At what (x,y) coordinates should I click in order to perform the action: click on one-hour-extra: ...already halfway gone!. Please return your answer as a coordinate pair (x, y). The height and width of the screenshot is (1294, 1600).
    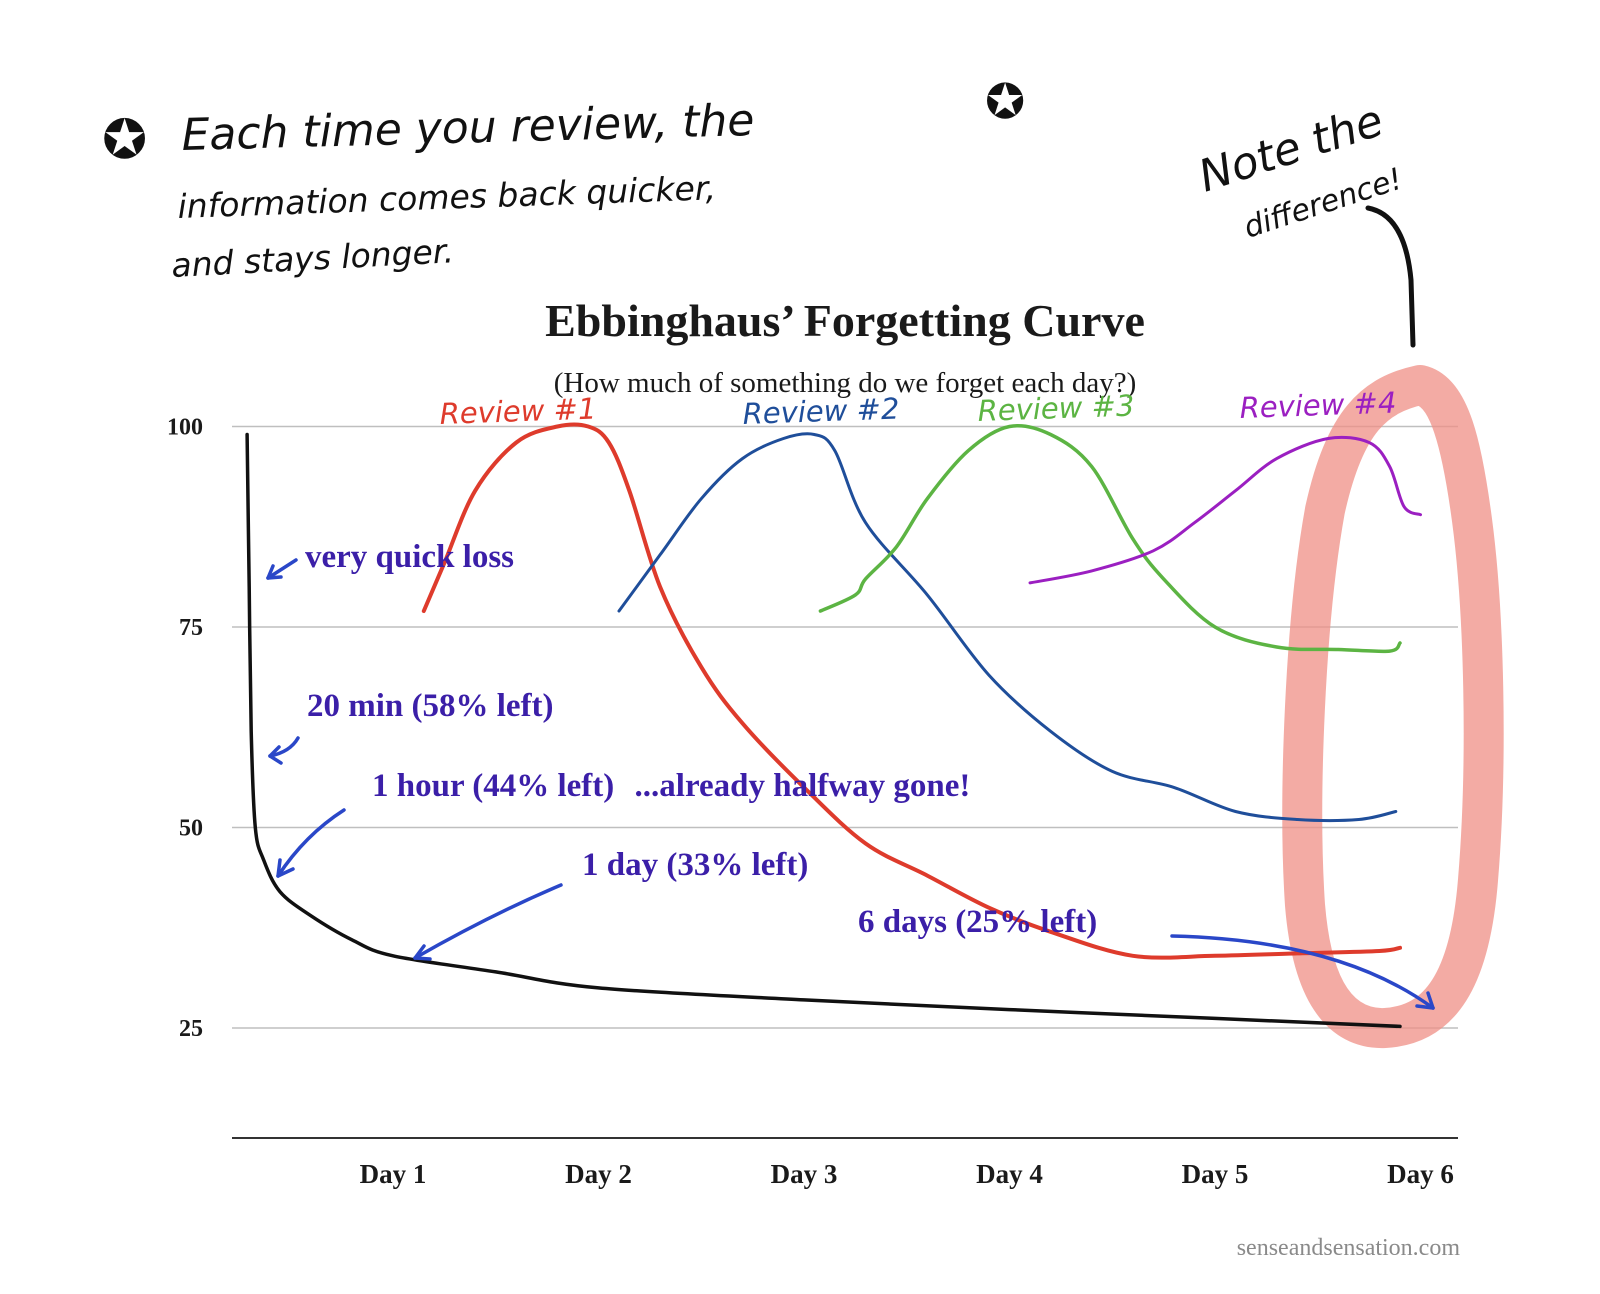
    Looking at the image, I should click on (803, 786).